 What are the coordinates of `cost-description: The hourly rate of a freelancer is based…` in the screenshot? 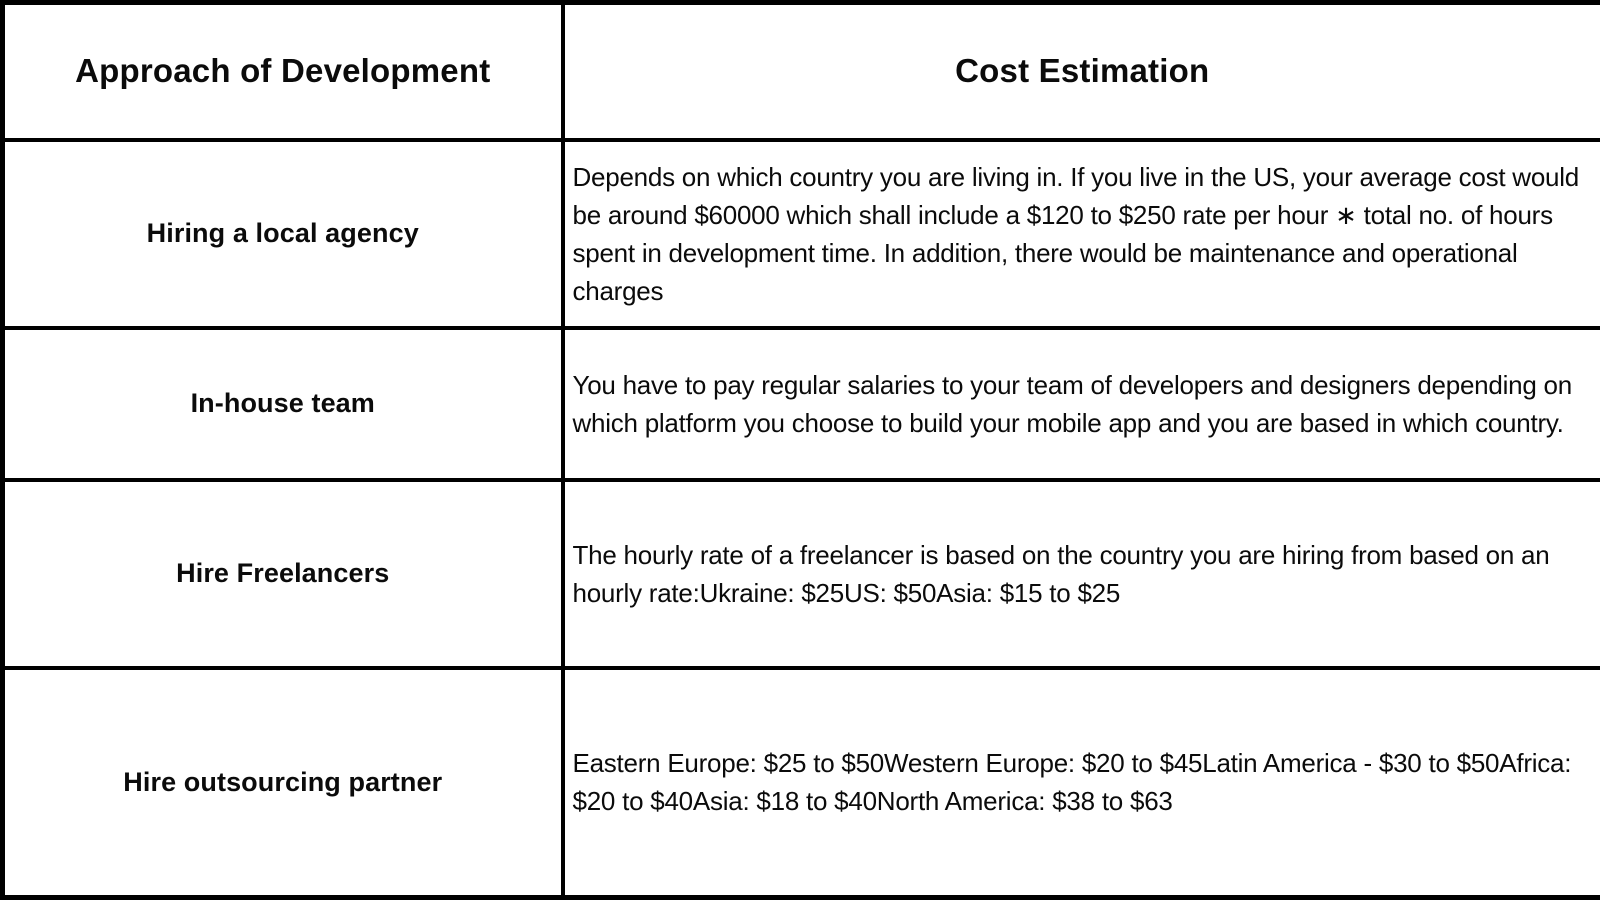 It's located at (1080, 573).